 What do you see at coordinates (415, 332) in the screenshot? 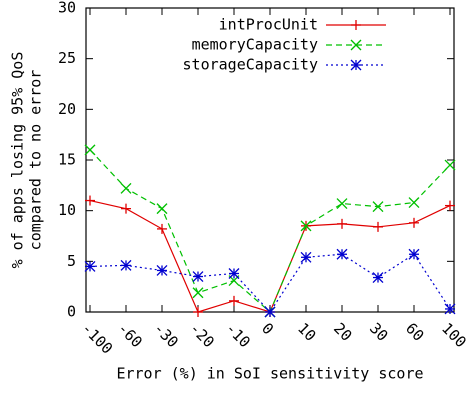
I see `x-tick-label: 60` at bounding box center [415, 332].